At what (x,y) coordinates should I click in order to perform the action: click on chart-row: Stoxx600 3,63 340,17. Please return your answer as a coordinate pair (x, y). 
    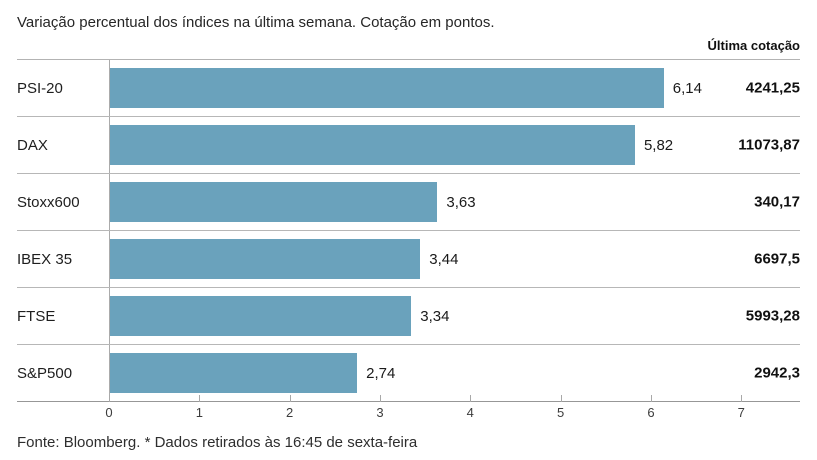
    Looking at the image, I should click on (408, 202).